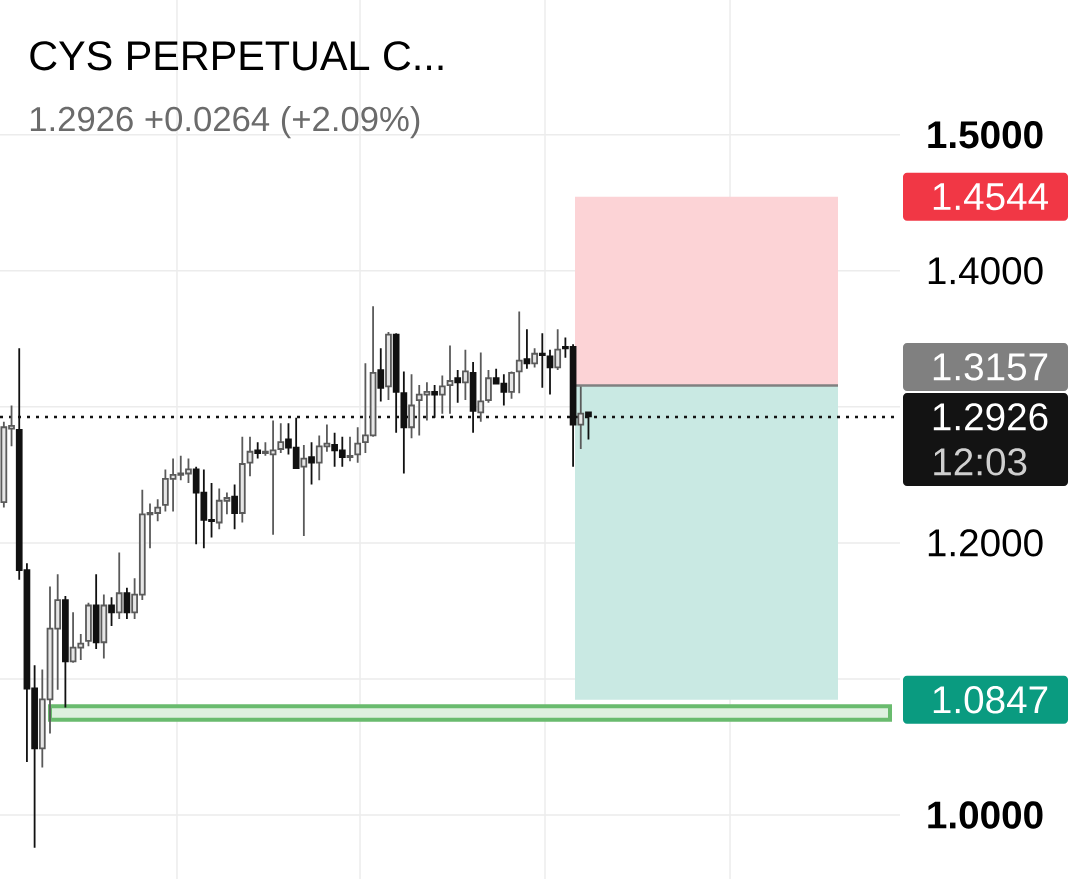 This screenshot has height=879, width=1079. I want to click on y-tick-label: 1.2000, so click(985, 543).